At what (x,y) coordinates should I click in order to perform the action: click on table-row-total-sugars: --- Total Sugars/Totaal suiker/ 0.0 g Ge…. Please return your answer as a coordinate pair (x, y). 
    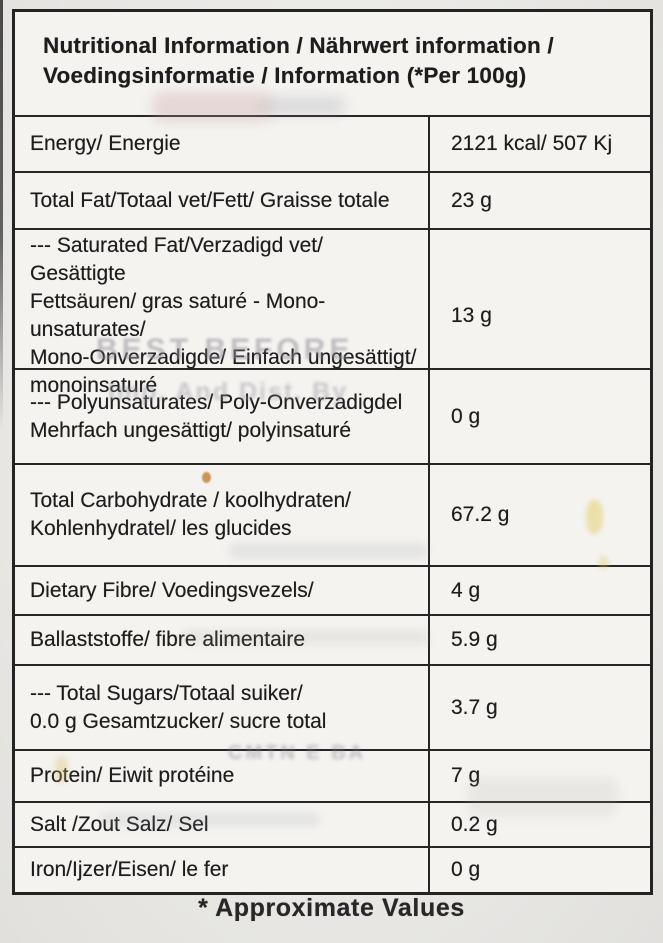
    Looking at the image, I should click on (332, 708).